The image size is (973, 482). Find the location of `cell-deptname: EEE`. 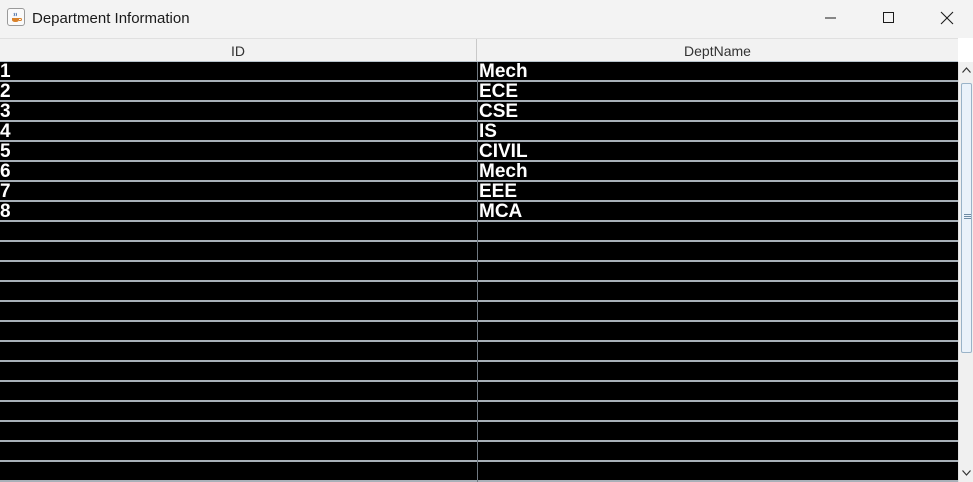

cell-deptname: EEE is located at coordinates (498, 191).